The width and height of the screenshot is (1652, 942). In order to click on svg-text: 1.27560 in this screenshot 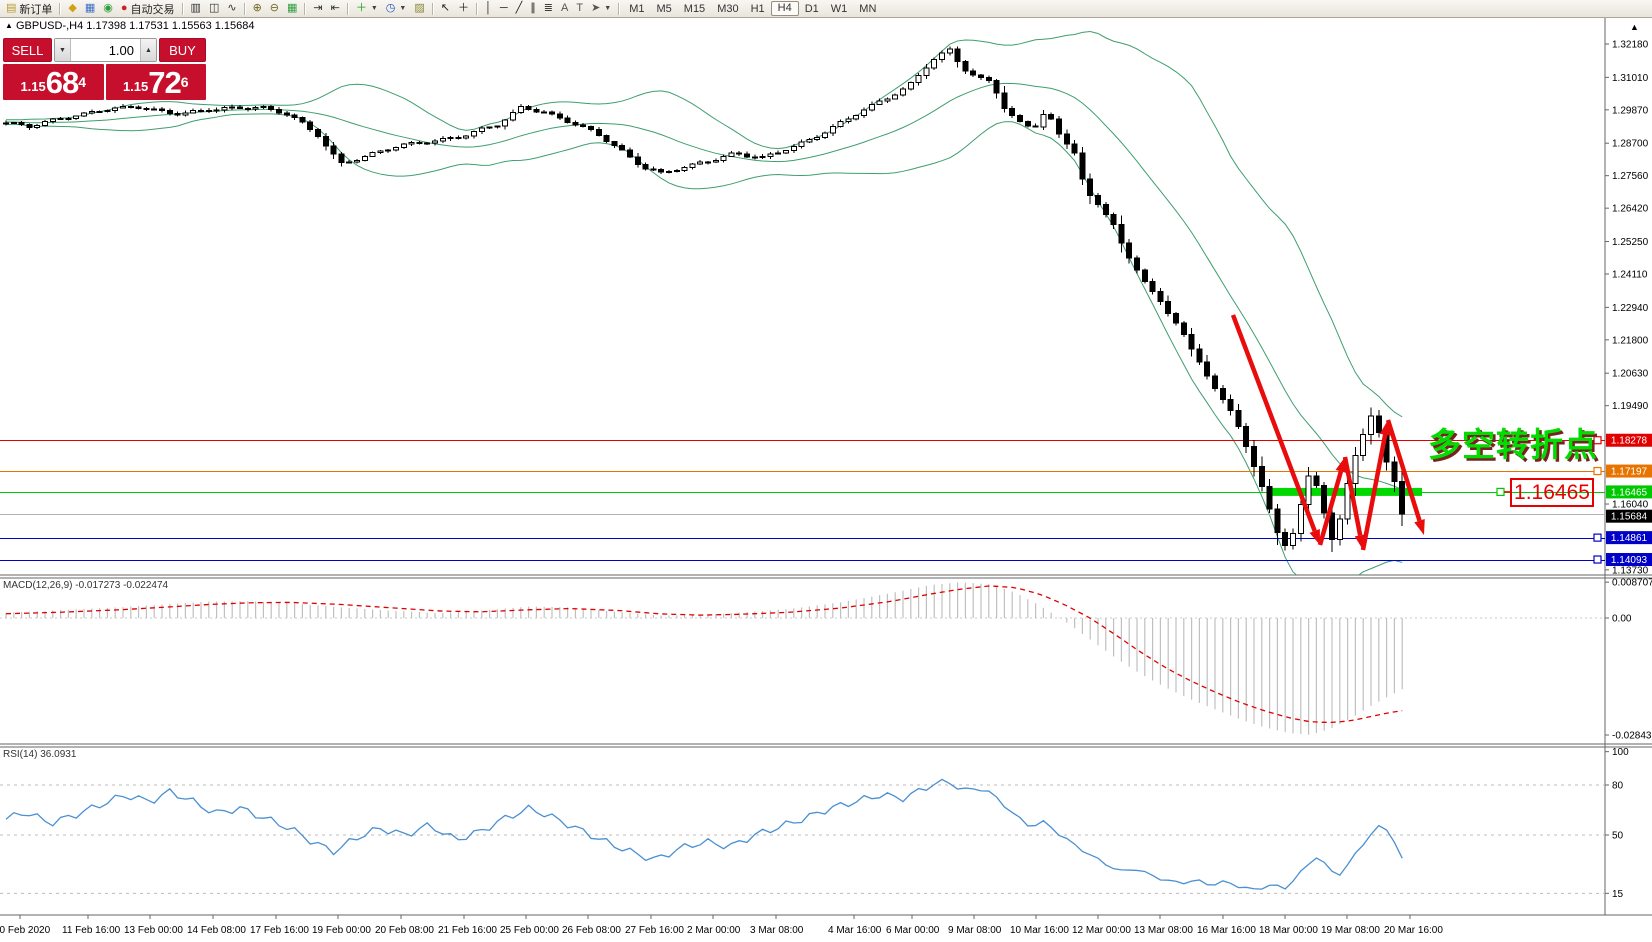, I will do `click(1630, 176)`.